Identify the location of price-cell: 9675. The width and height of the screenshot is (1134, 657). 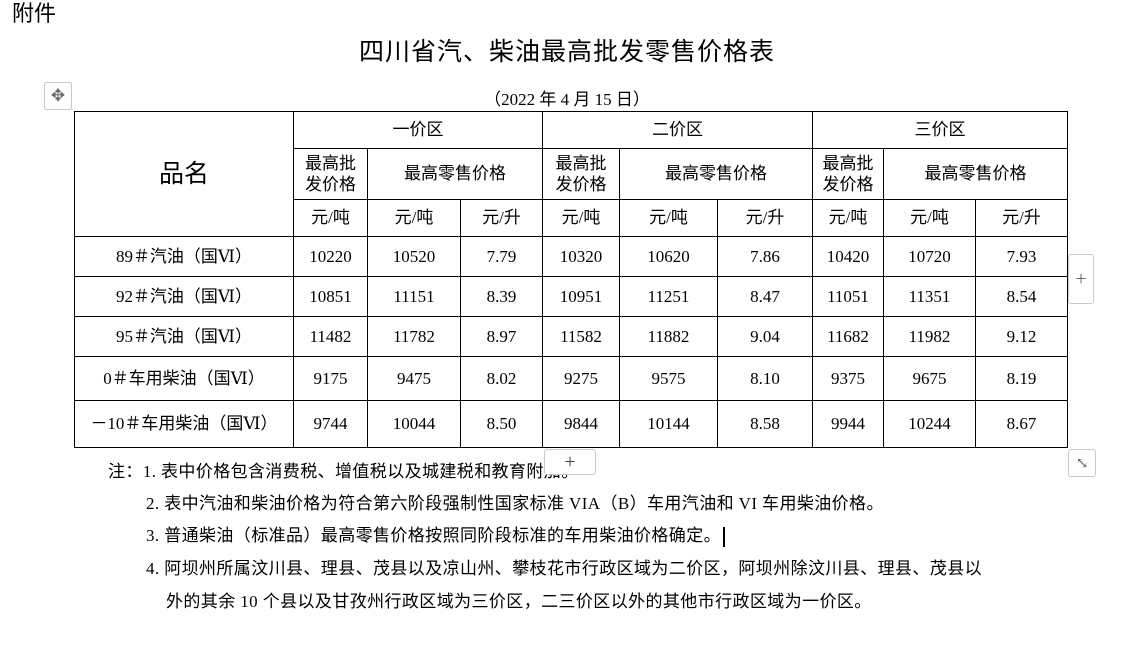
(929, 378).